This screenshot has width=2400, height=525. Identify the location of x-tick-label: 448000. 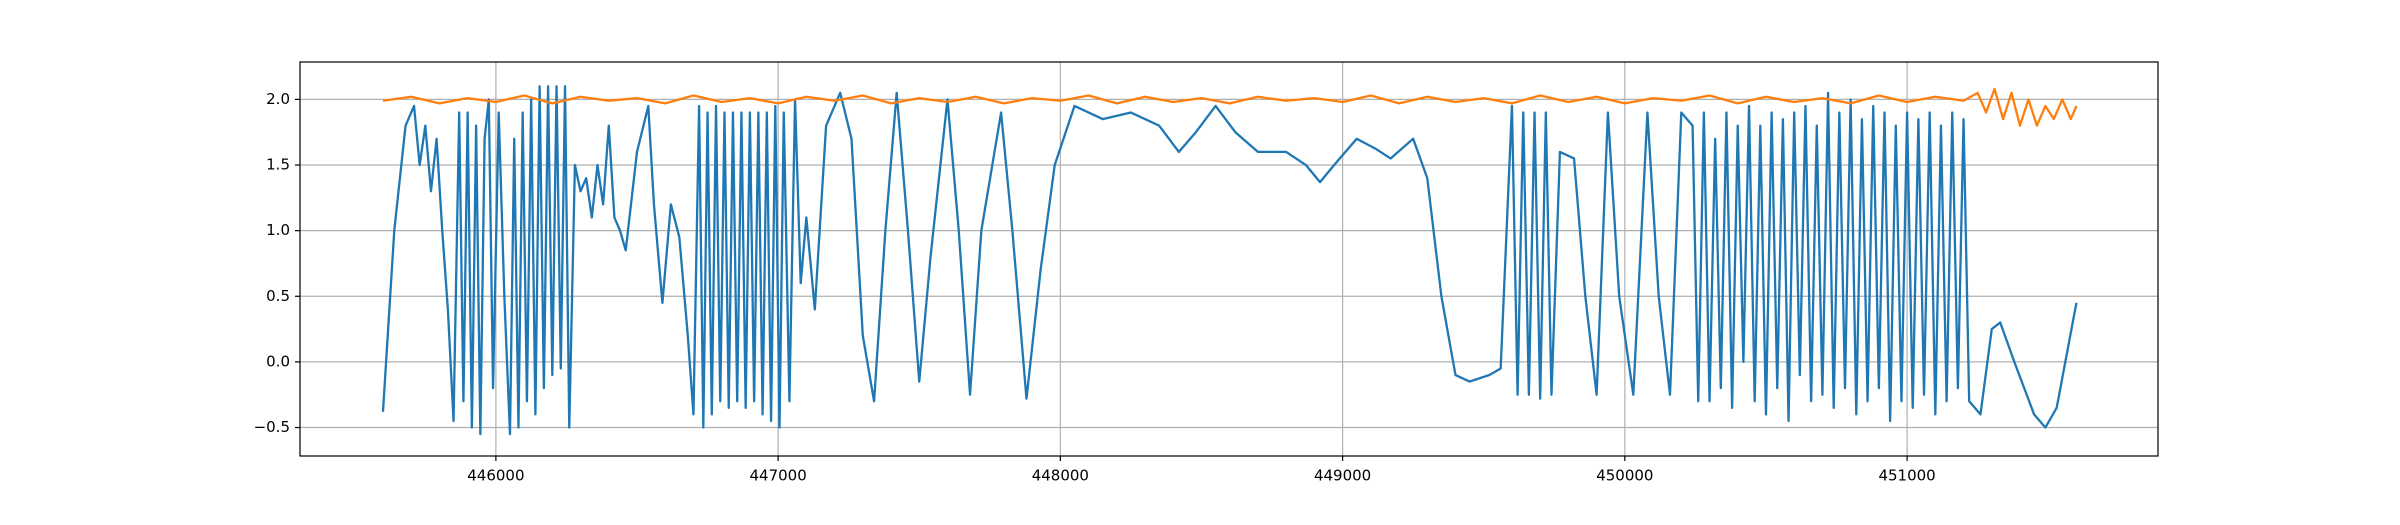
(1060, 476).